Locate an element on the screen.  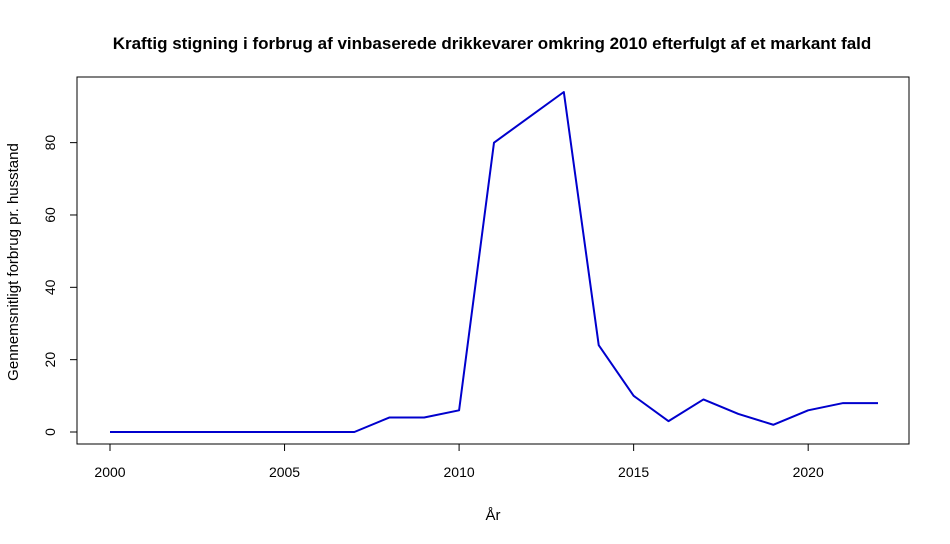
y-axis-label: Gennemsnitligt forbrug pr. husstand is located at coordinates (13, 262).